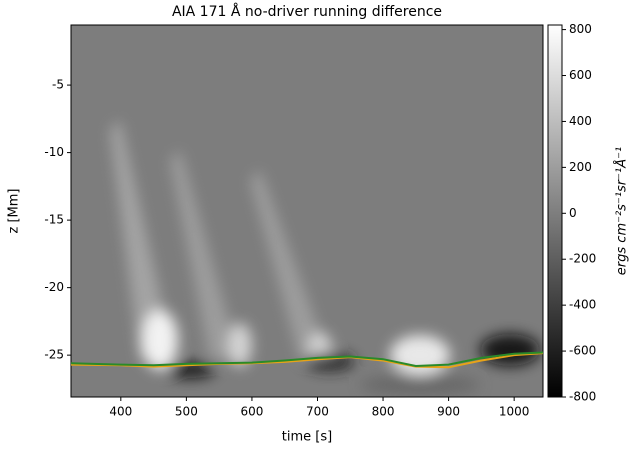  Describe the element at coordinates (383, 412) in the screenshot. I see `x-tick-label: 800` at that location.